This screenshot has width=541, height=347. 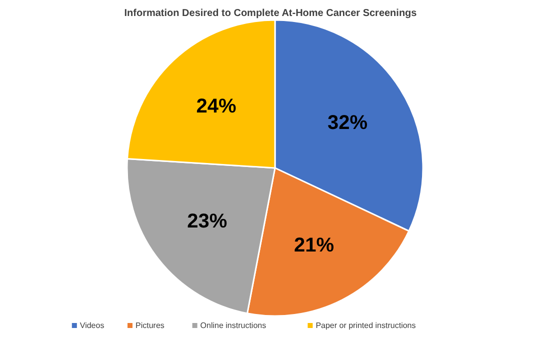 What do you see at coordinates (216, 106) in the screenshot?
I see `data-label: 24%` at bounding box center [216, 106].